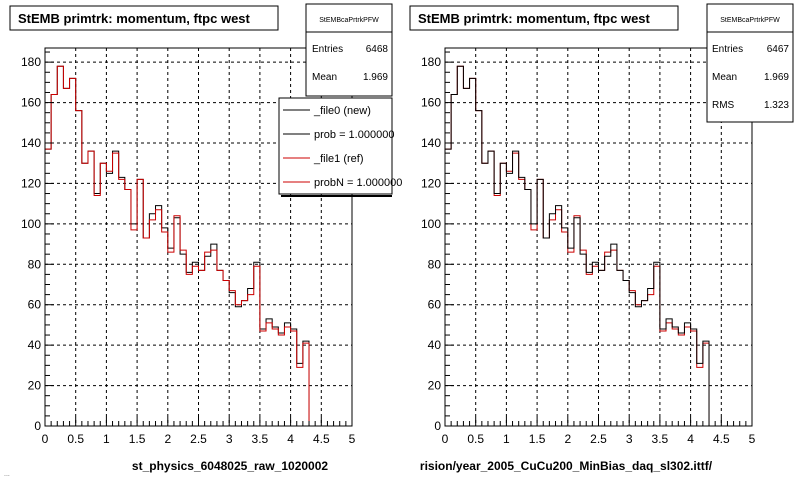  What do you see at coordinates (776, 105) in the screenshot?
I see `stats-rms-value: 1.323` at bounding box center [776, 105].